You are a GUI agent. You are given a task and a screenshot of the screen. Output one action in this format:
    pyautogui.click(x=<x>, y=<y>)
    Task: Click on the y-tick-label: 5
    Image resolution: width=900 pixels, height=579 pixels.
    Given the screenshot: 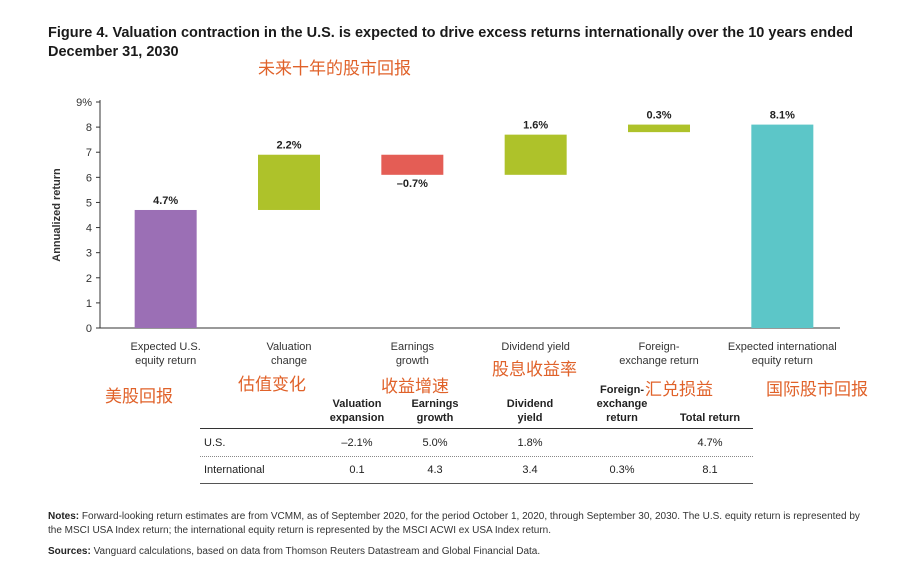 What is the action you would take?
    pyautogui.click(x=89, y=203)
    